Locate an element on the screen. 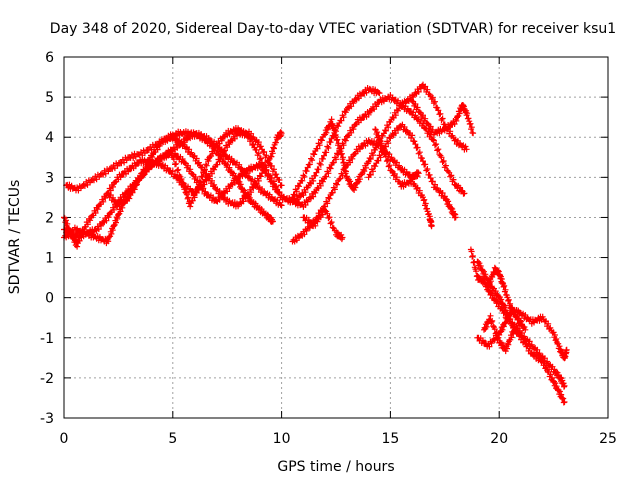 The width and height of the screenshot is (640, 480). x-tick-label: 5 is located at coordinates (172, 439).